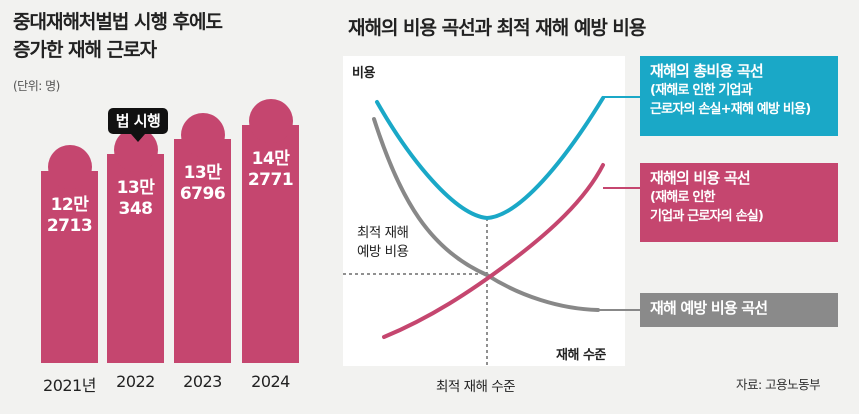 This screenshot has width=859, height=414. I want to click on prevention-cost-legend: 재해 예방 비용 곡선, so click(739, 310).